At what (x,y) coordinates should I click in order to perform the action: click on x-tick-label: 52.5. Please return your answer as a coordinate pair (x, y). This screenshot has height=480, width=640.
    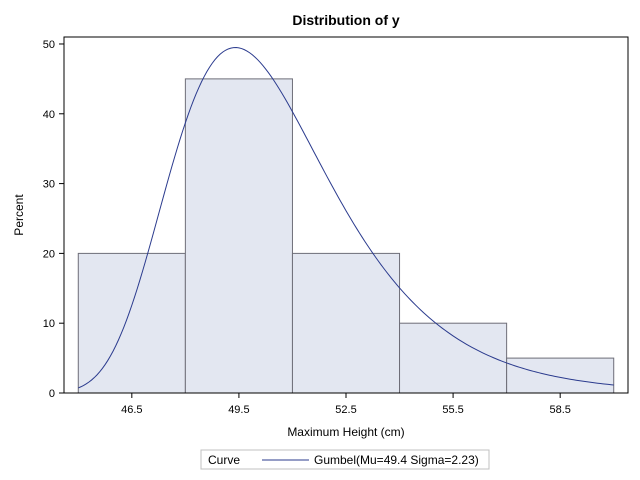
    Looking at the image, I should click on (345, 410).